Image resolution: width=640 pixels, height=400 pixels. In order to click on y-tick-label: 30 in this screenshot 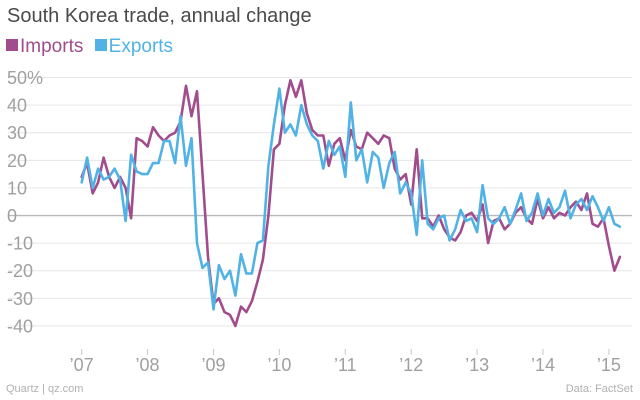, I will do `click(17, 133)`.